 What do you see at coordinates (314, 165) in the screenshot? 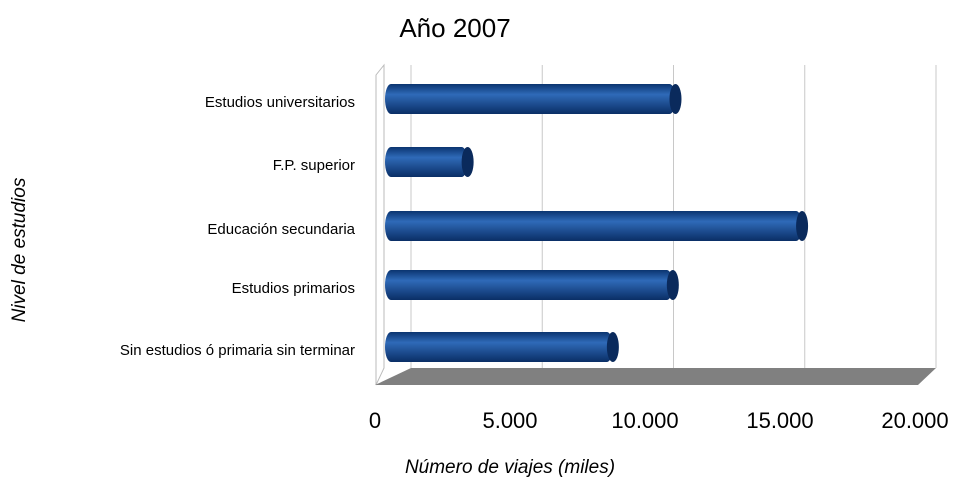
I see `y-tick-label: F.P. superior` at bounding box center [314, 165].